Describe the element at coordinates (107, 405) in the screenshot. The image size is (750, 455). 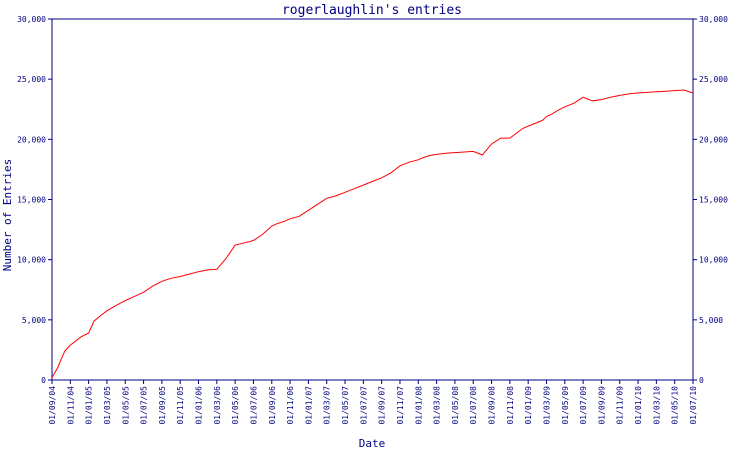
I see `x-tick-label: 01/03/05` at that location.